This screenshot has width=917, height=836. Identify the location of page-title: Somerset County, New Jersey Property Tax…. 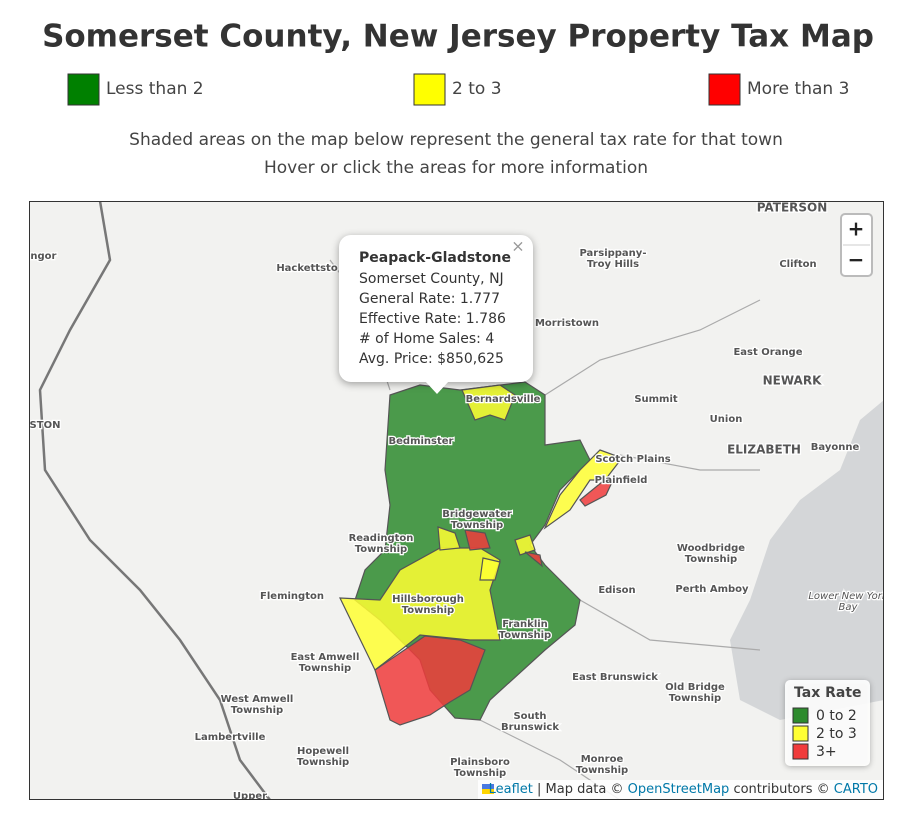
(458, 37).